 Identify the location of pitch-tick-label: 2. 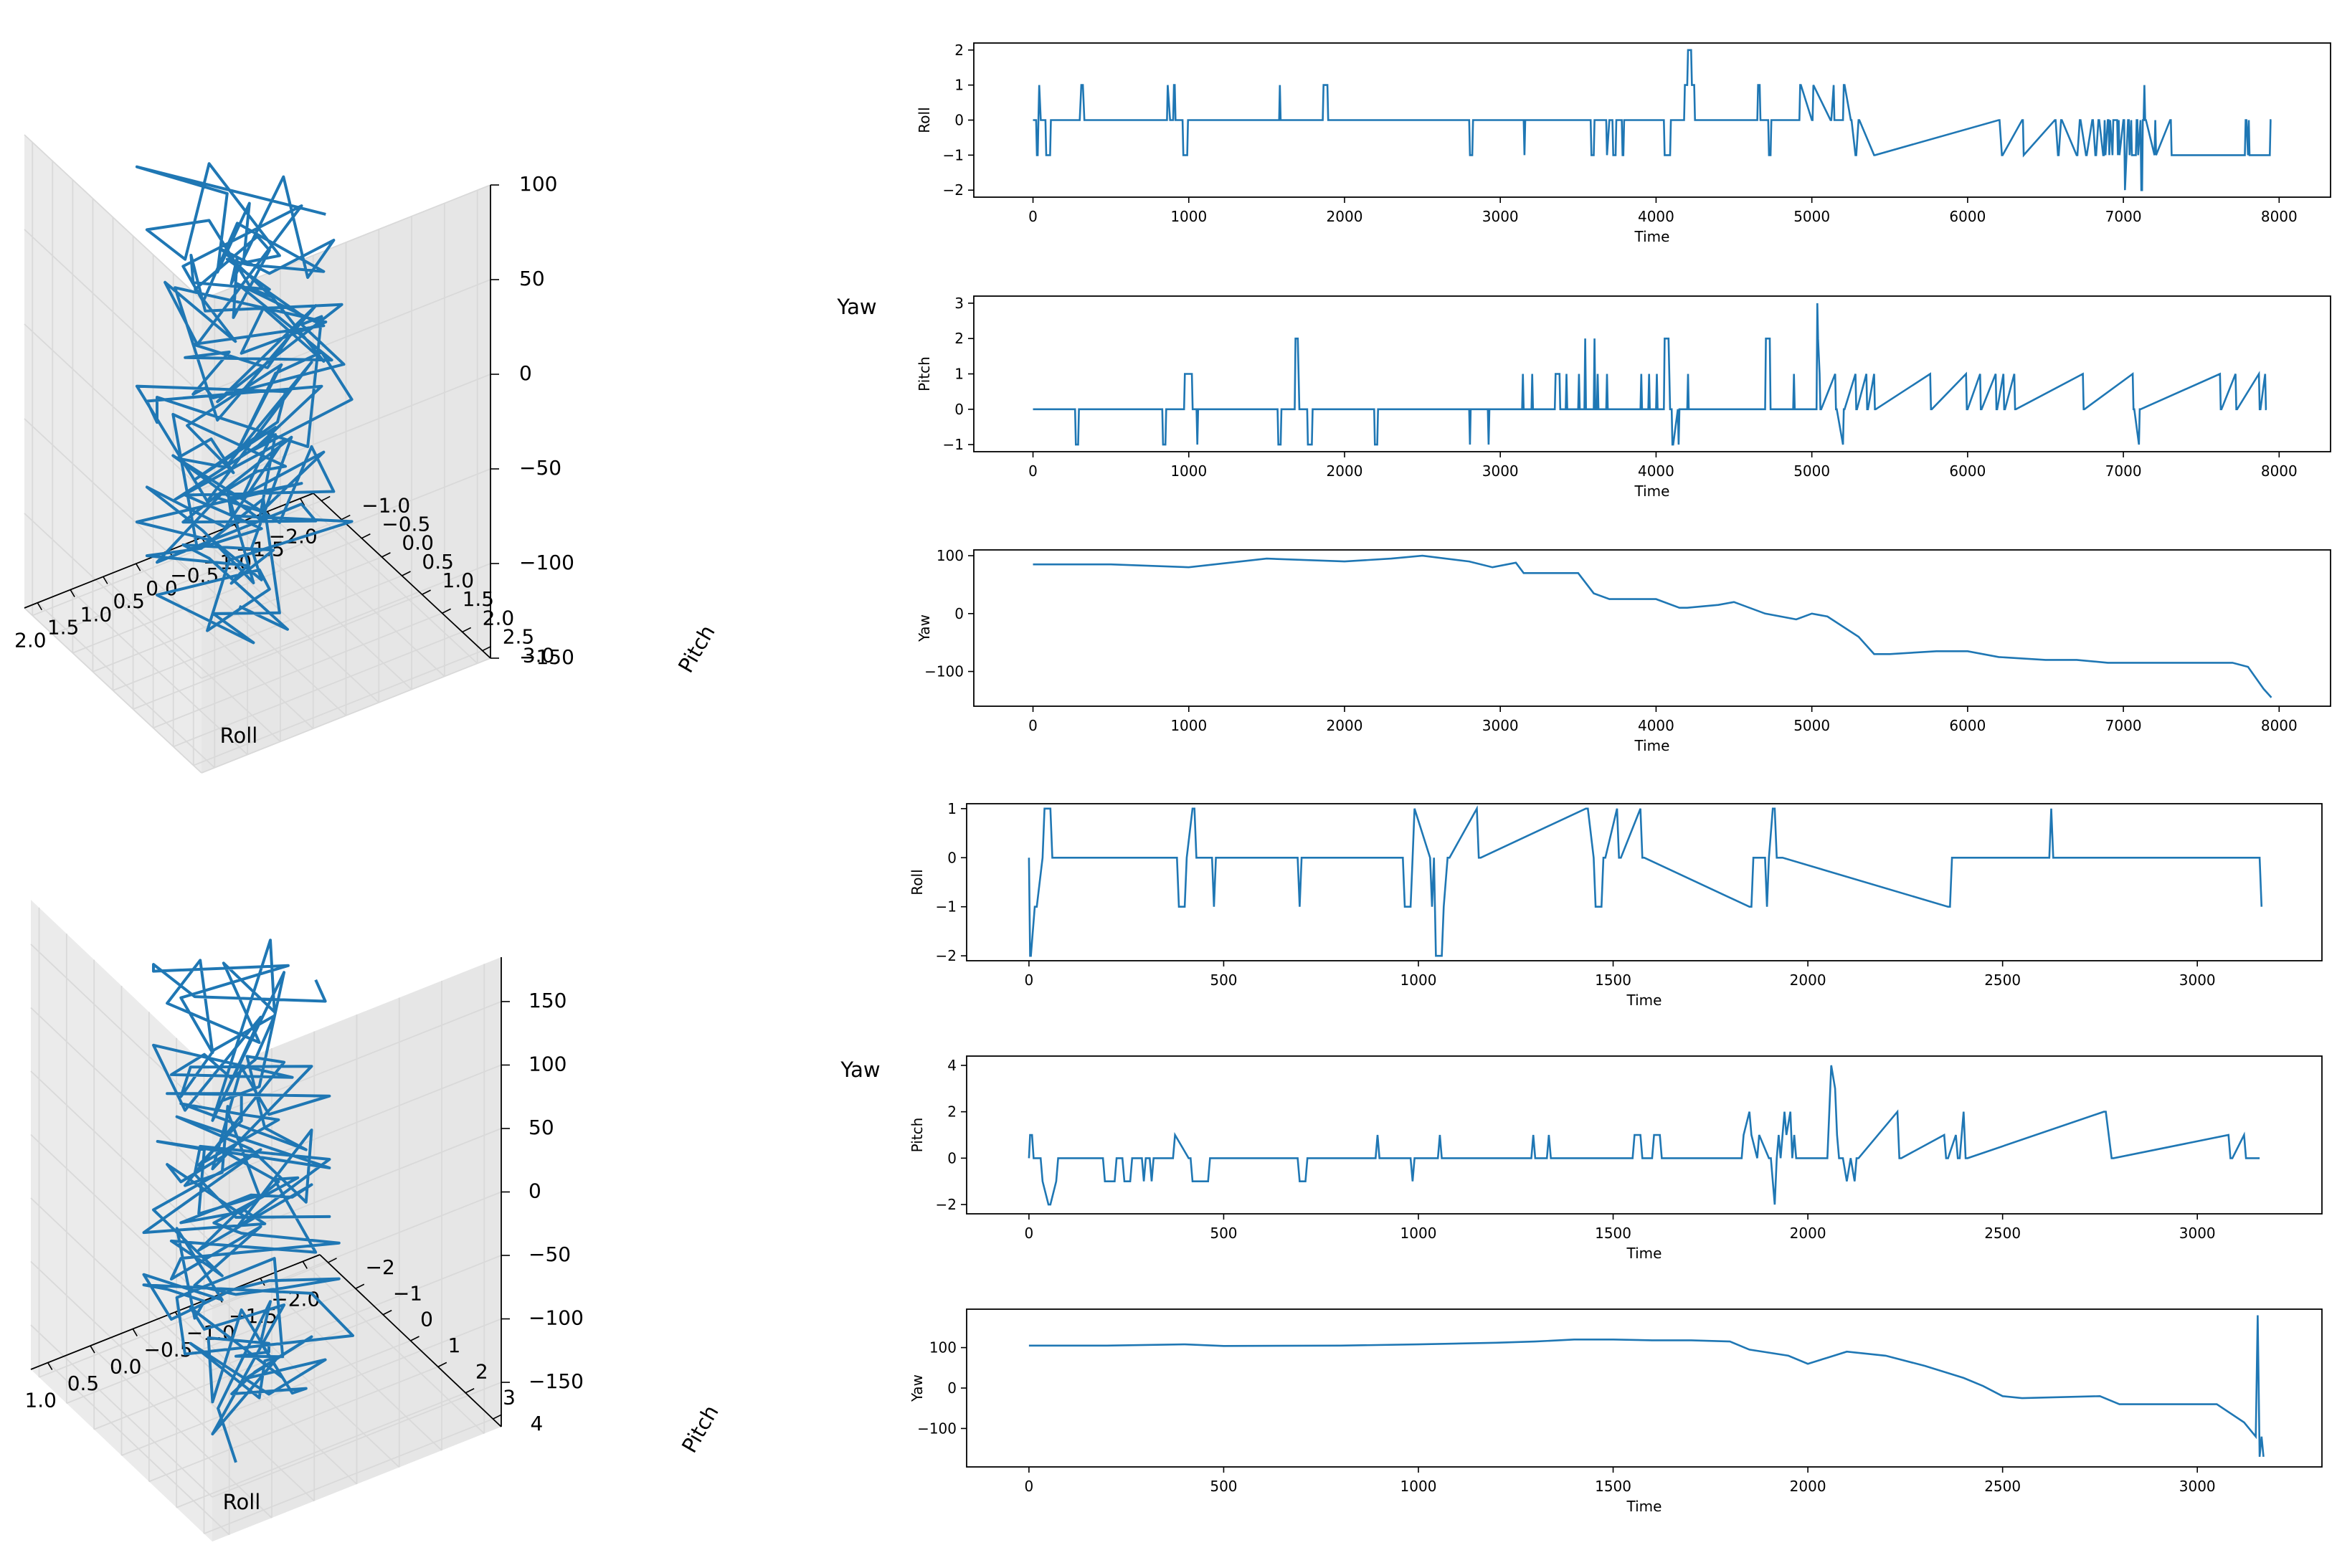
(481, 1371).